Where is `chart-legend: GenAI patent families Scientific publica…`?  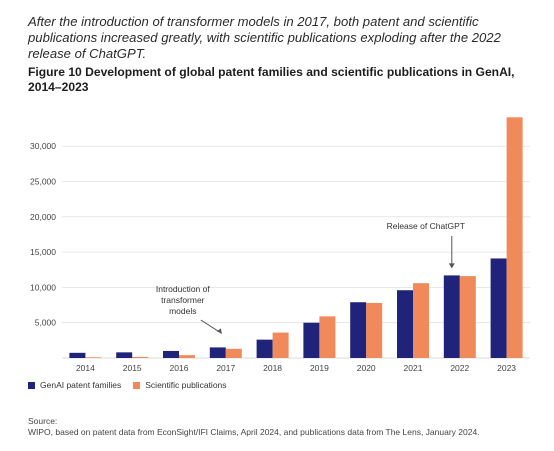
chart-legend: GenAI patent families Scientific publica… is located at coordinates (133, 385).